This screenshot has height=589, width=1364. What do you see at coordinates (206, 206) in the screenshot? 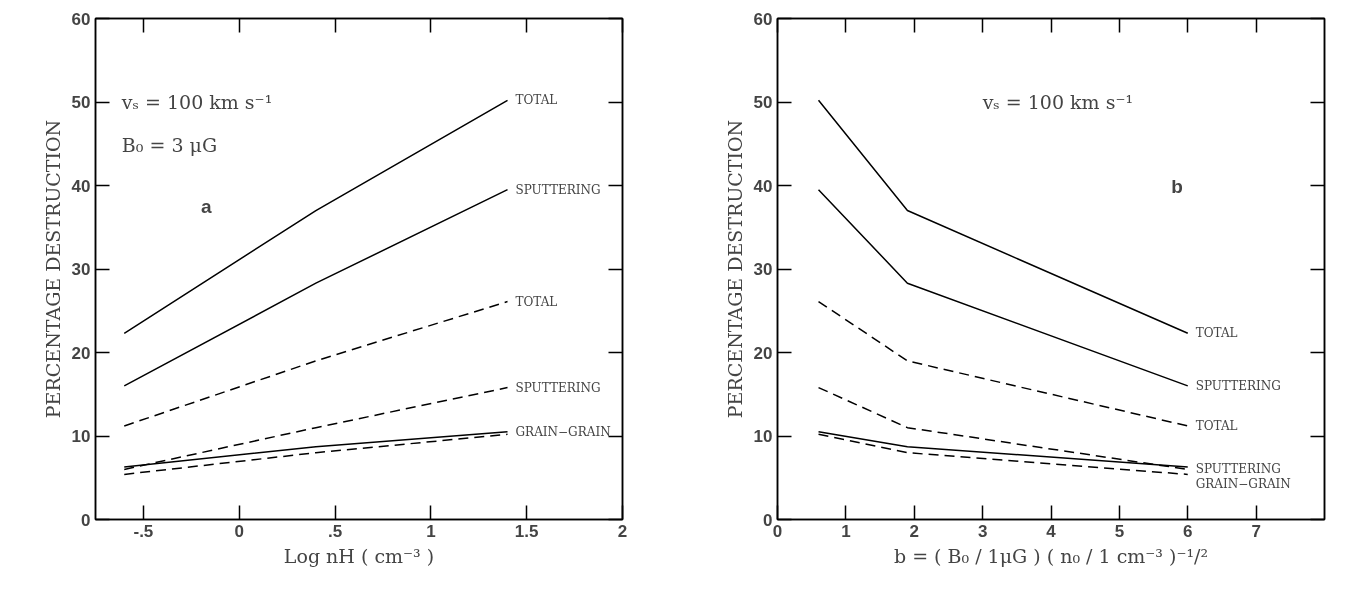
I see `annotation: a` at bounding box center [206, 206].